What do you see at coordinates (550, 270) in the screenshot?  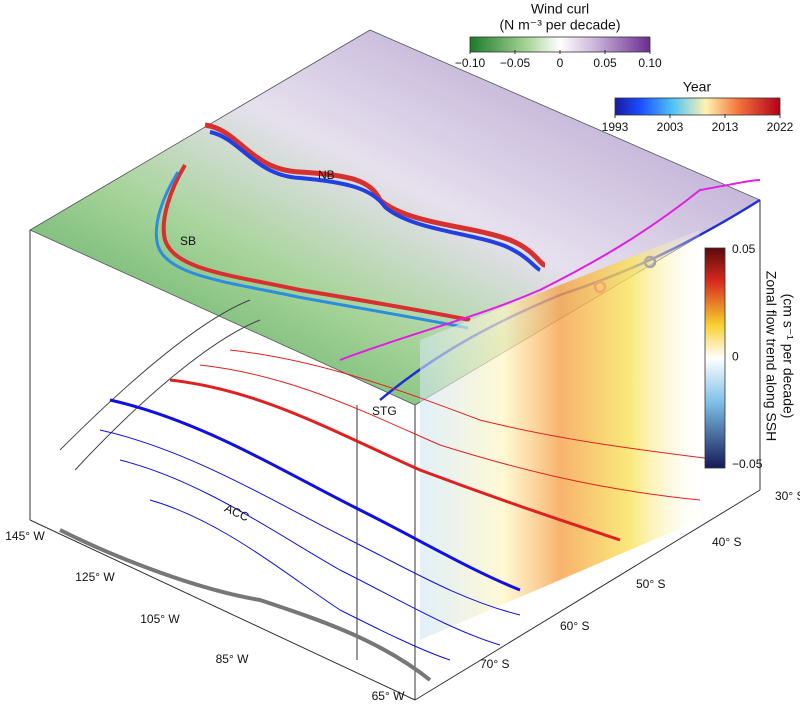 I see `magenta-line` at bounding box center [550, 270].